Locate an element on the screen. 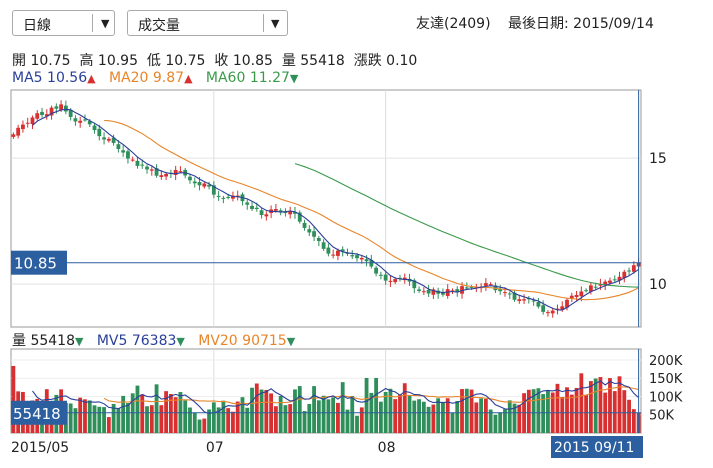 The image size is (713, 468). volume-tick-label: 50K is located at coordinates (662, 416).